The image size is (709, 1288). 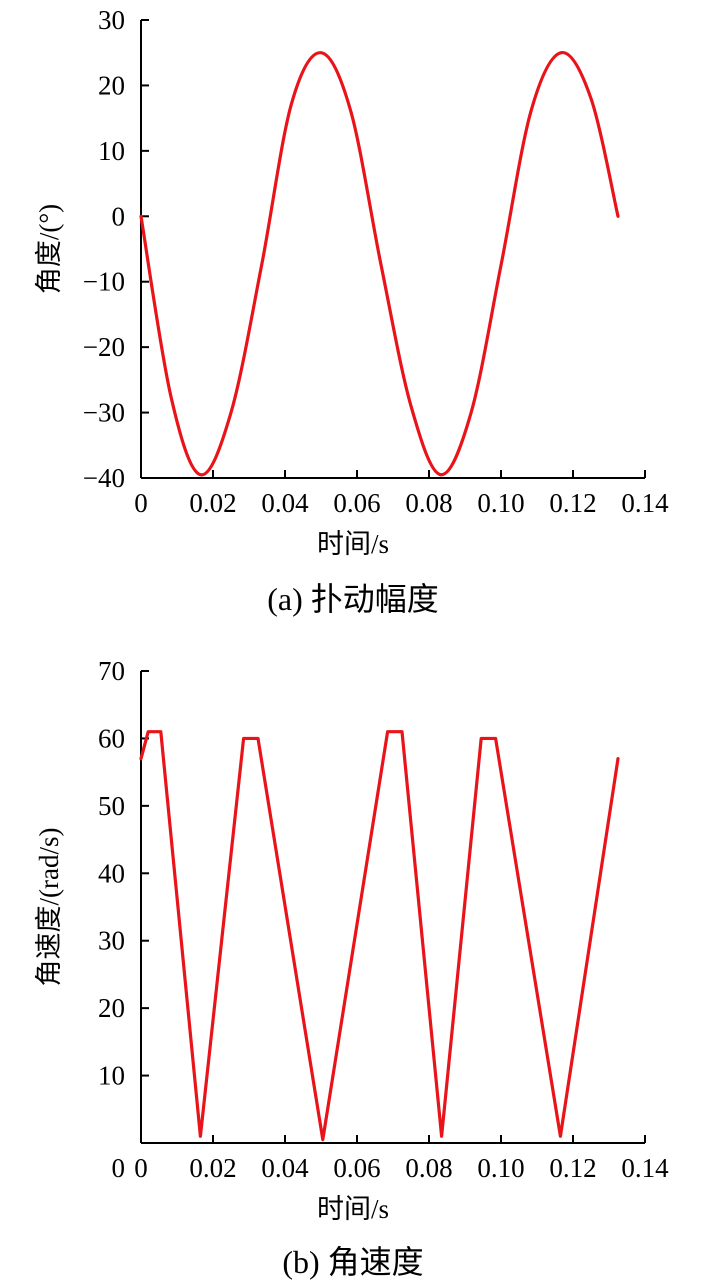 I want to click on chart-caption: (a) 扑动幅度, so click(x=353, y=599).